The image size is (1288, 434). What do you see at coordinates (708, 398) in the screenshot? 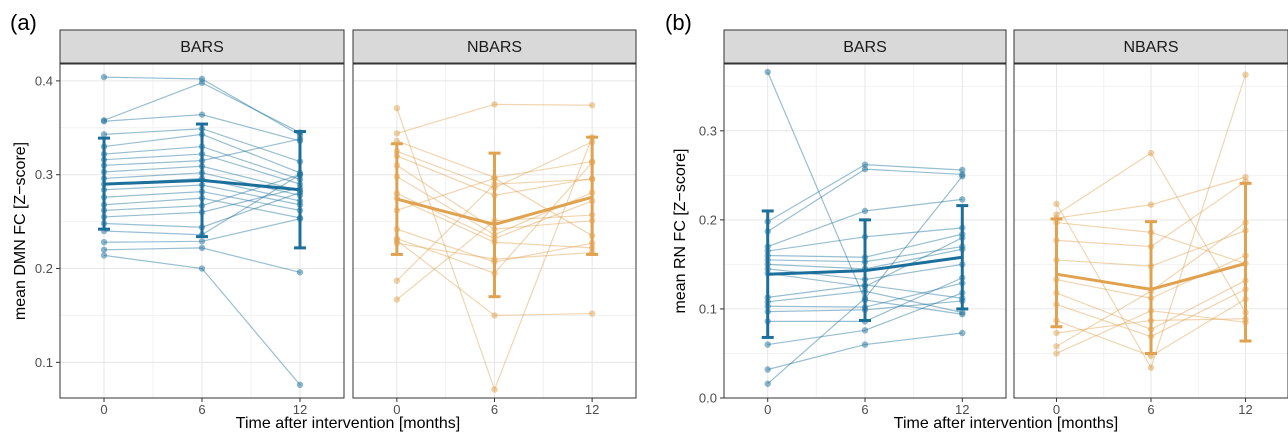
I see `y-tick-label: 0.0` at bounding box center [708, 398].